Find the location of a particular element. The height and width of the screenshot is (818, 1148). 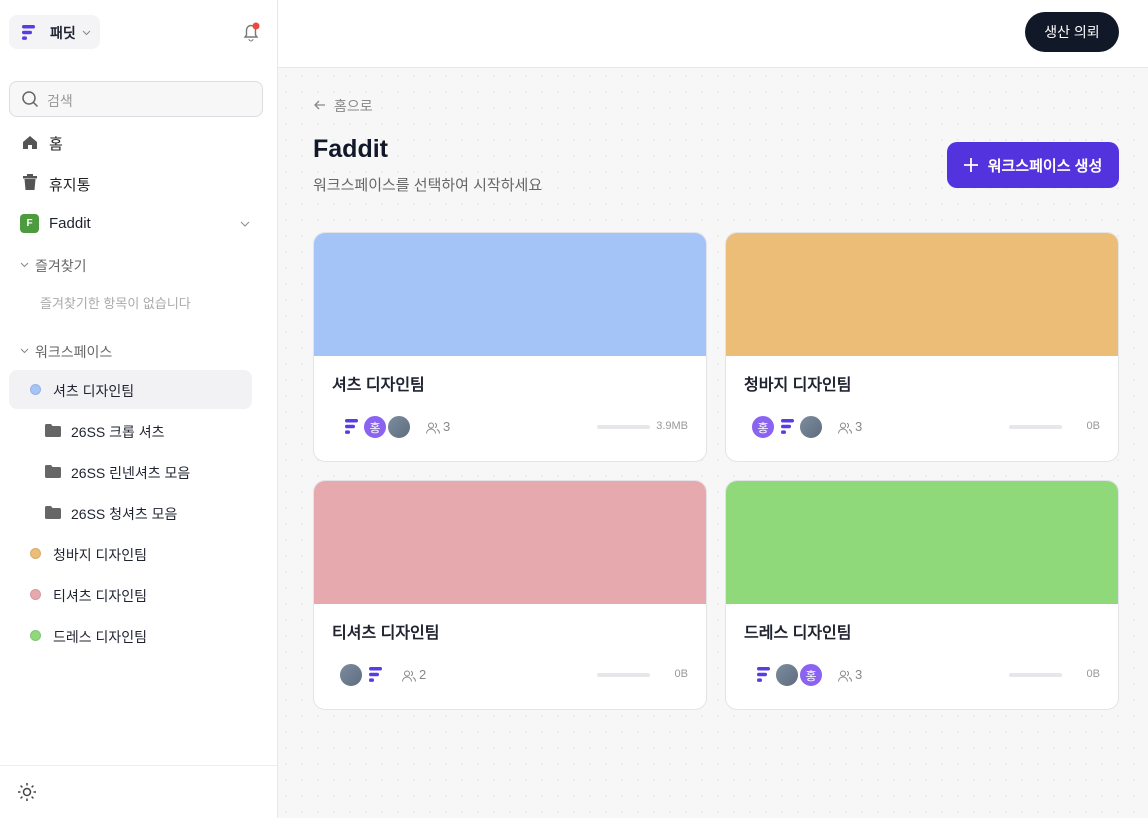

workspace-name: 드레스 디자인팀 is located at coordinates (100, 637).